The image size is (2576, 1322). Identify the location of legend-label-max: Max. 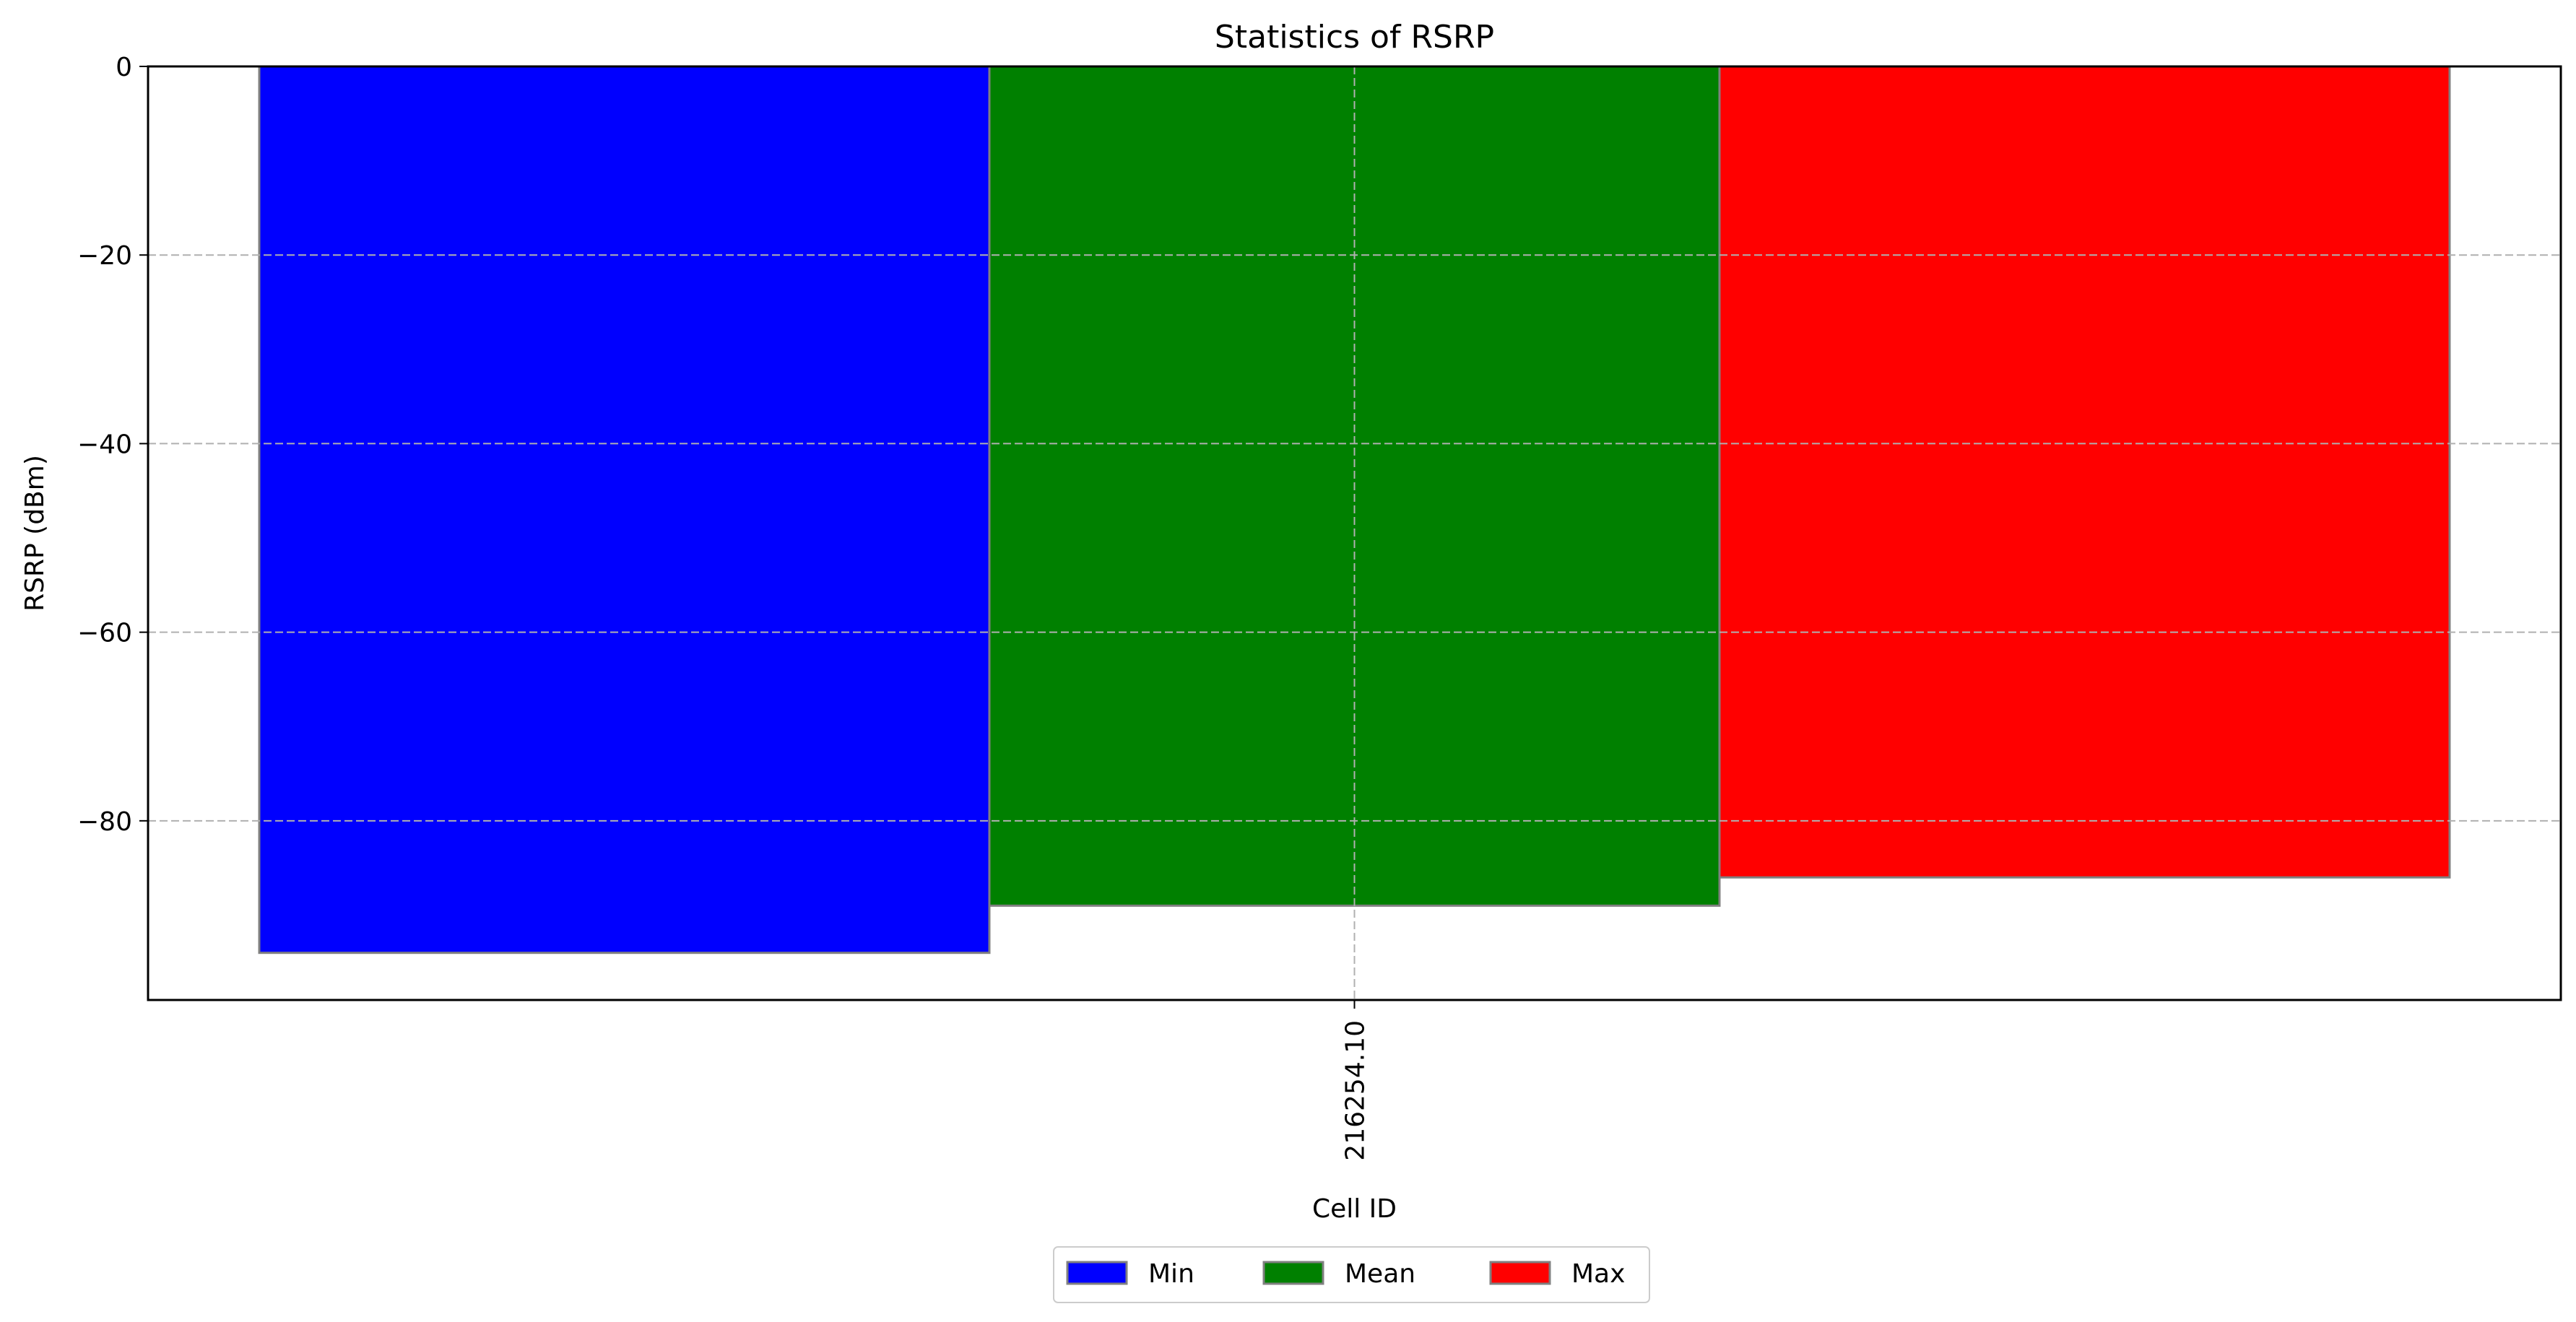
(1598, 1274).